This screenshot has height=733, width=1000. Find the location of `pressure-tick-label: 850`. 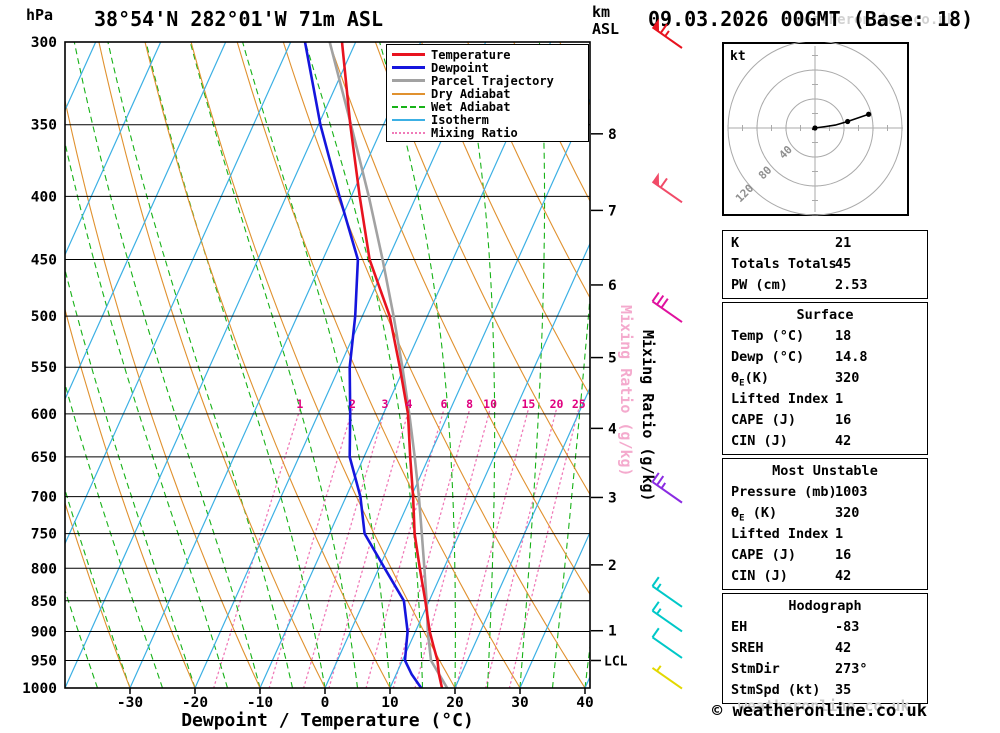

pressure-tick-label: 850 is located at coordinates (44, 602).